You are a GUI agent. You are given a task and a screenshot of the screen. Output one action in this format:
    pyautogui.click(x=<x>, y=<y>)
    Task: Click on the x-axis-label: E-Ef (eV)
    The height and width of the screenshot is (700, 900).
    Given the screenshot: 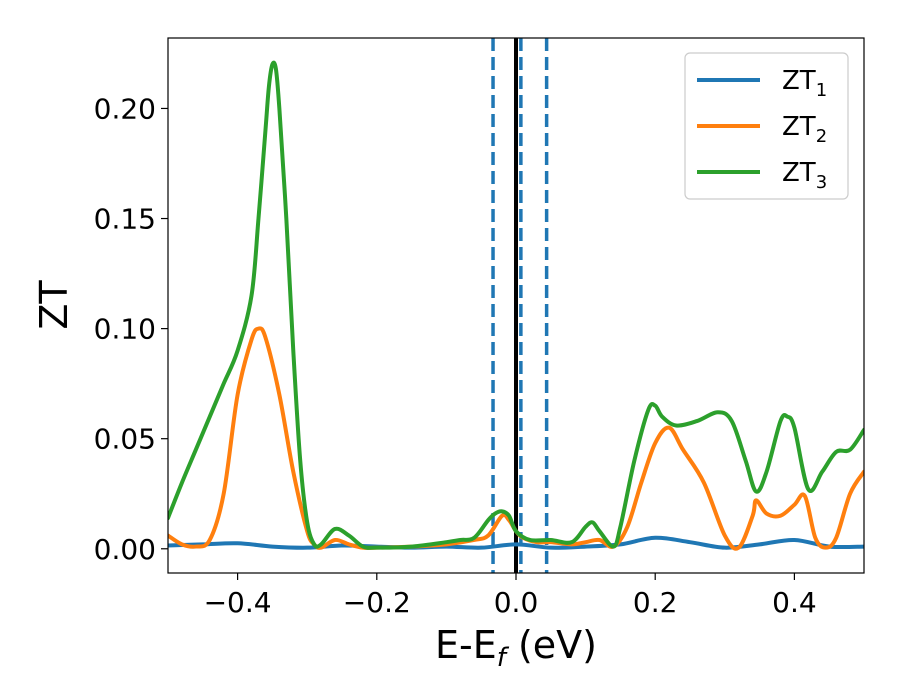 What is the action you would take?
    pyautogui.click(x=516, y=648)
    